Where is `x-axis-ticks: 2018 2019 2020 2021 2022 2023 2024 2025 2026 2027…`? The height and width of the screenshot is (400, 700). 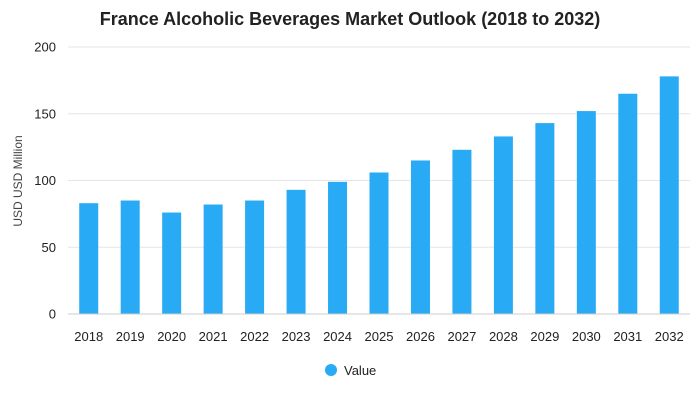
x-axis-ticks: 2018 2019 2020 2021 2022 2023 2024 2025 2026 2027… is located at coordinates (378, 336).